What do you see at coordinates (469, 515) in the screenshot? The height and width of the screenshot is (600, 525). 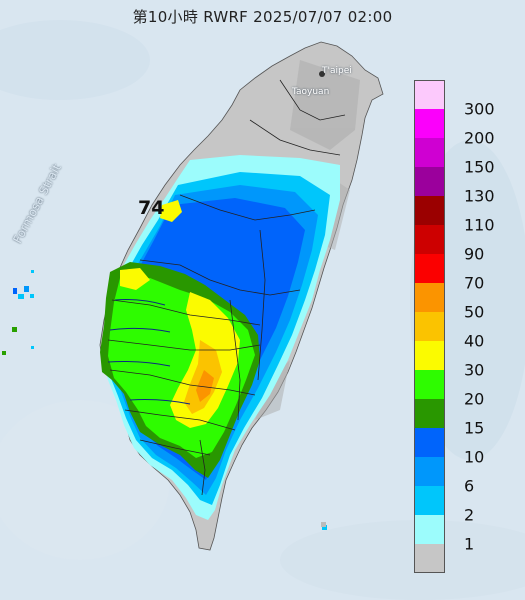 I see `legend-label: 2` at bounding box center [469, 515].